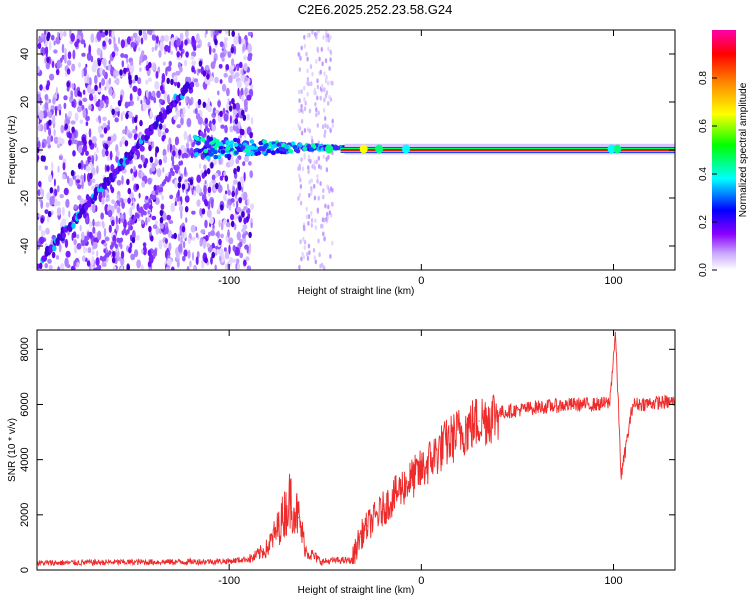  Describe the element at coordinates (95, 197) in the screenshot. I see `trace-dot` at that location.